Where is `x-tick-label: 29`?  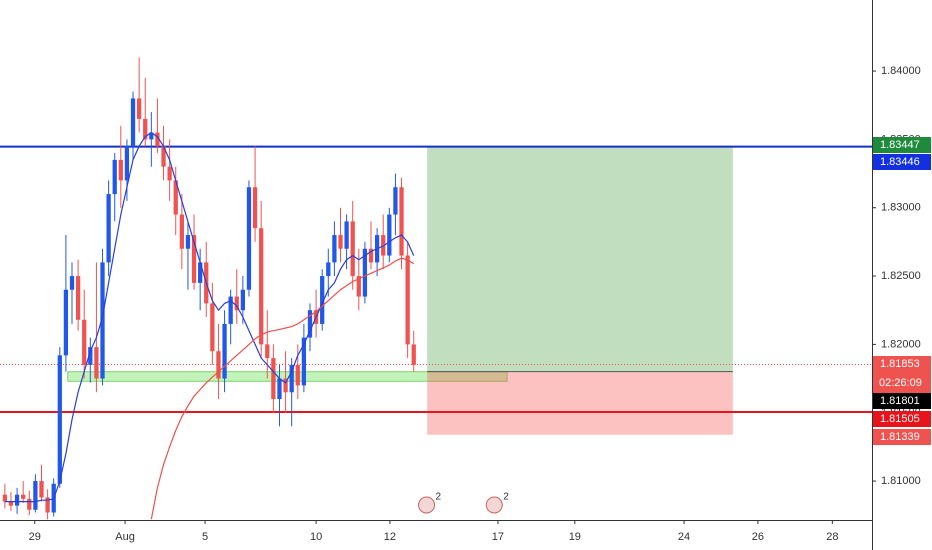
x-tick-label: 29 is located at coordinates (35, 537).